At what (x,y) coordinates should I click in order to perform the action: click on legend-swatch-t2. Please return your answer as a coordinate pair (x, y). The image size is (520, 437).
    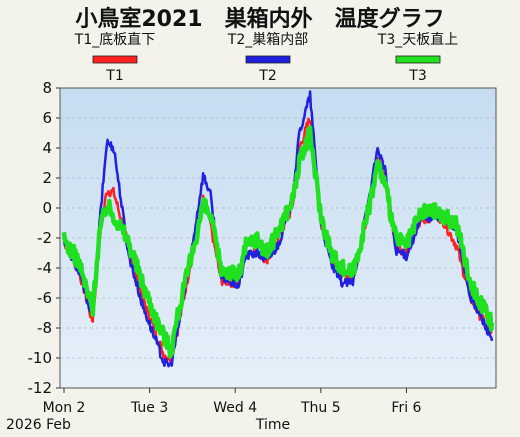
    Looking at the image, I should click on (268, 59).